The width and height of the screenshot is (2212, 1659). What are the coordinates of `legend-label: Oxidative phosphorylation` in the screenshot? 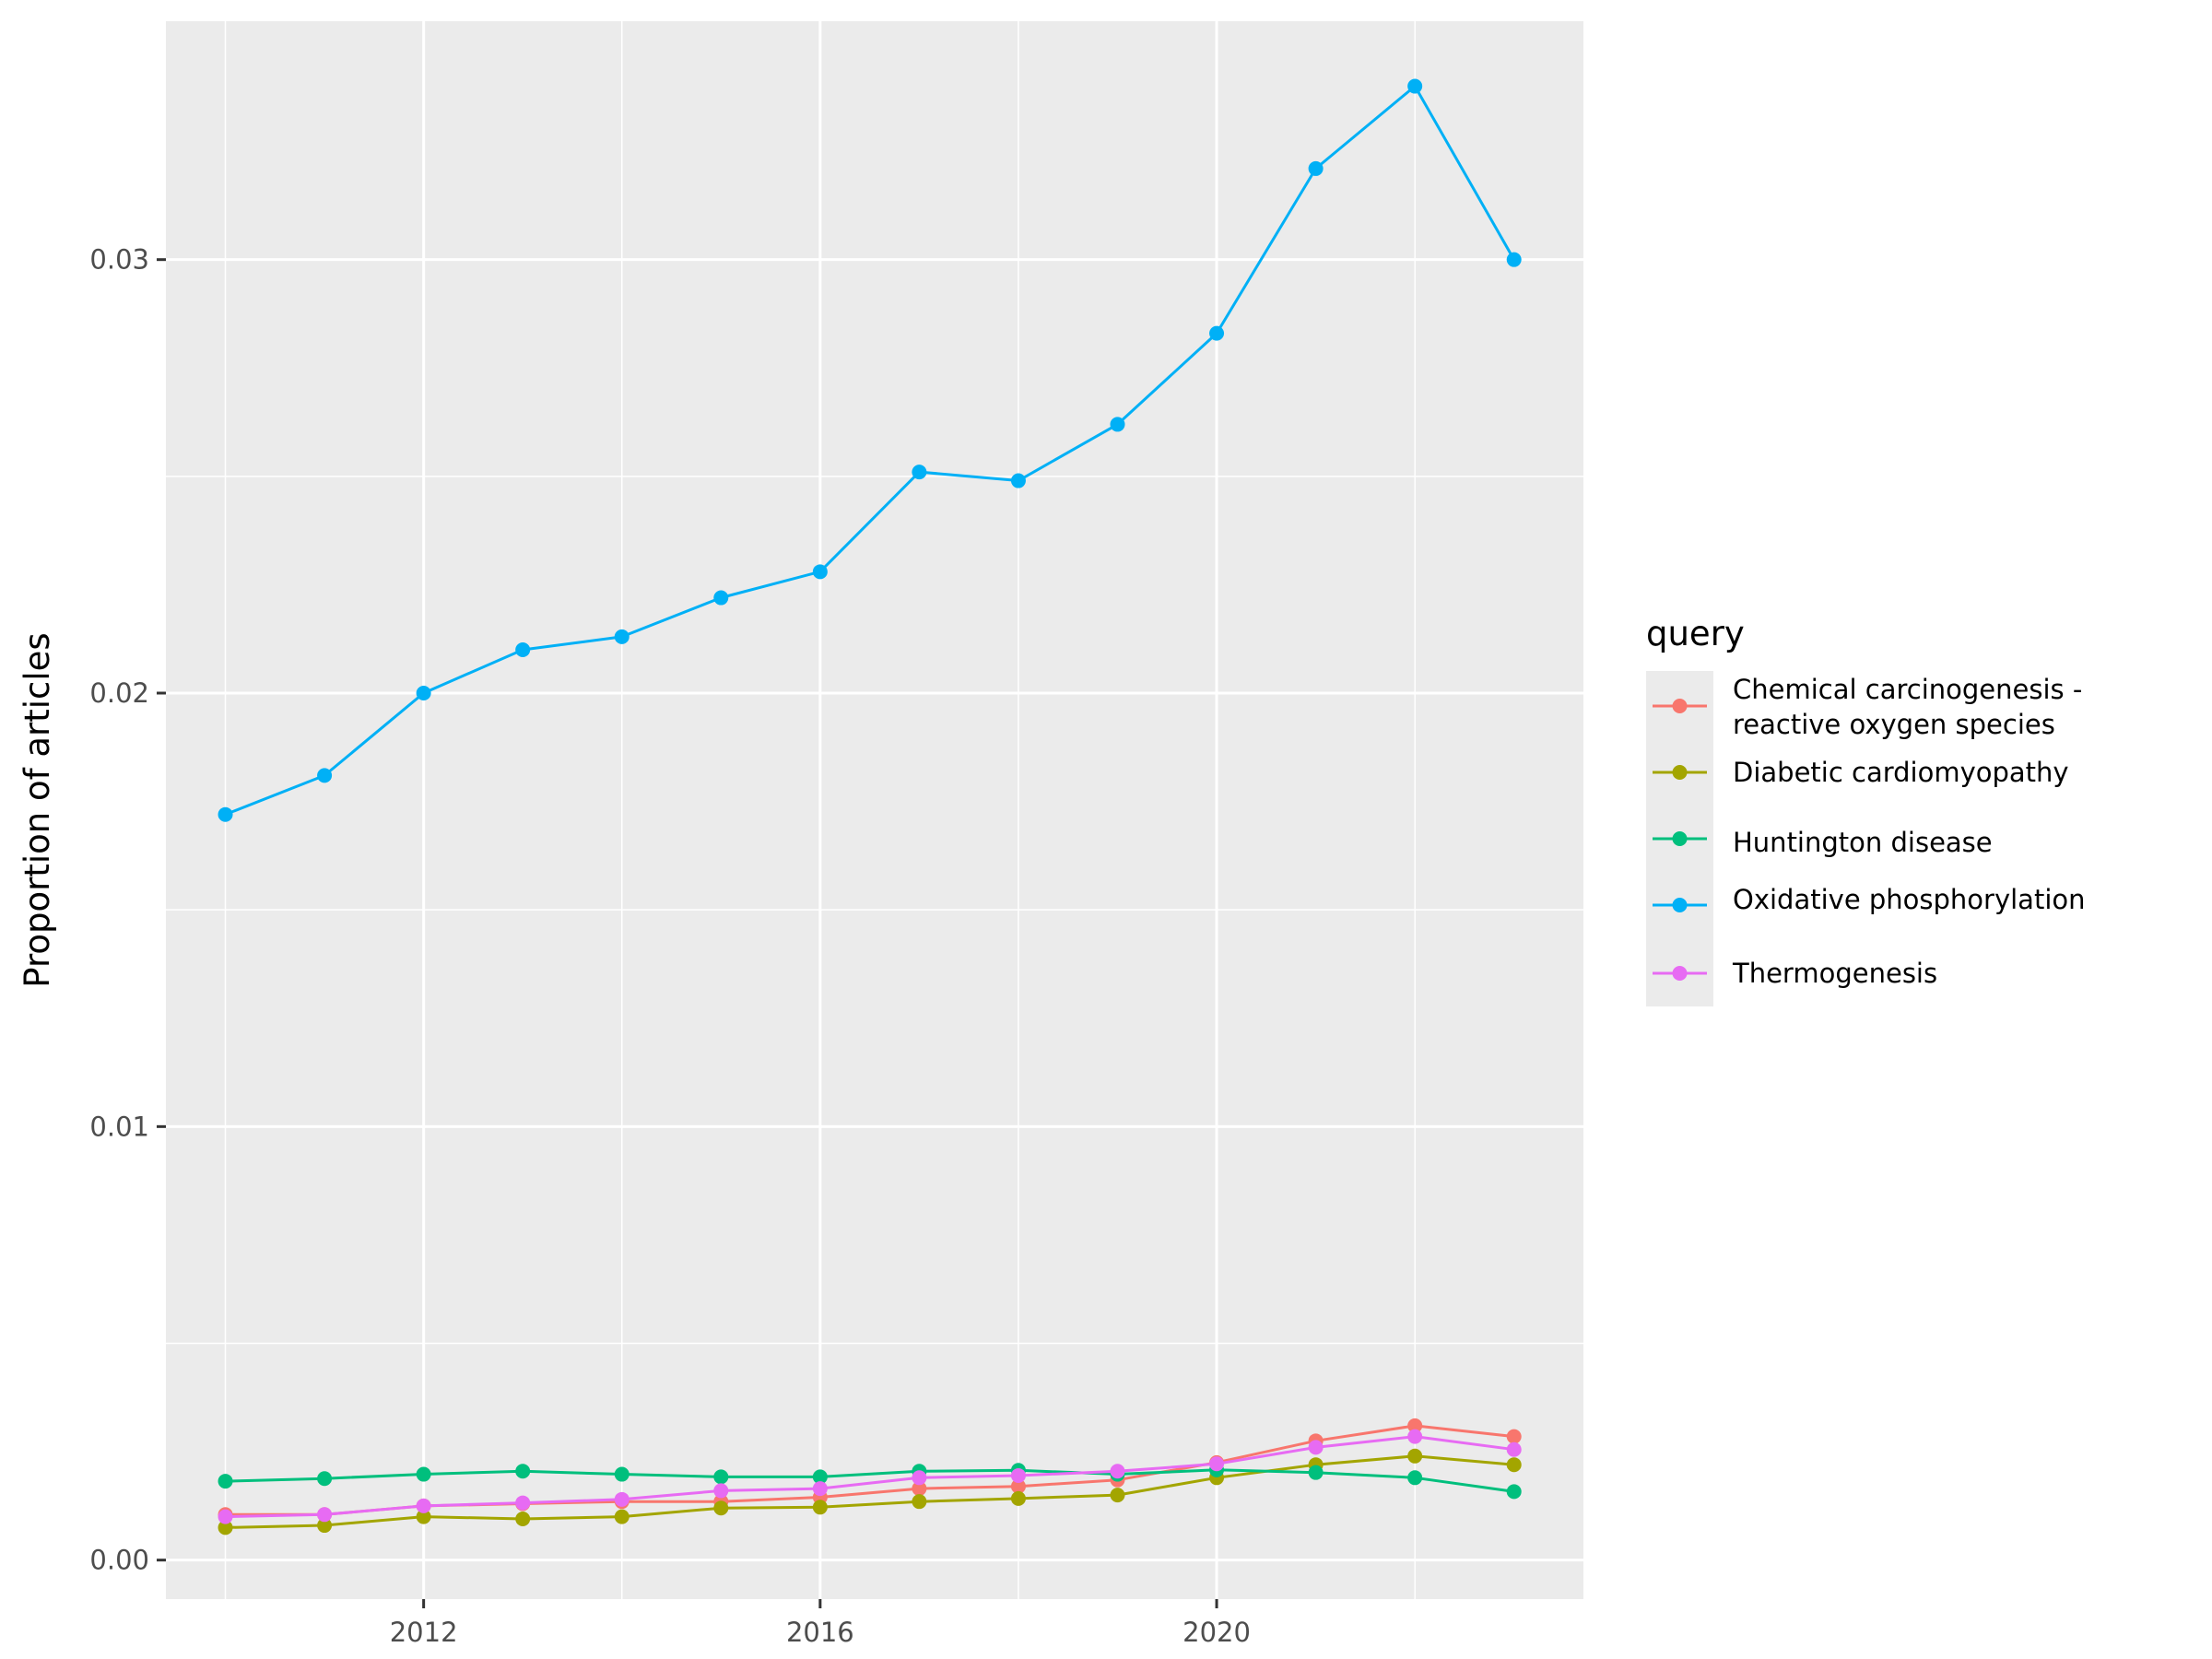 It's located at (1909, 899).